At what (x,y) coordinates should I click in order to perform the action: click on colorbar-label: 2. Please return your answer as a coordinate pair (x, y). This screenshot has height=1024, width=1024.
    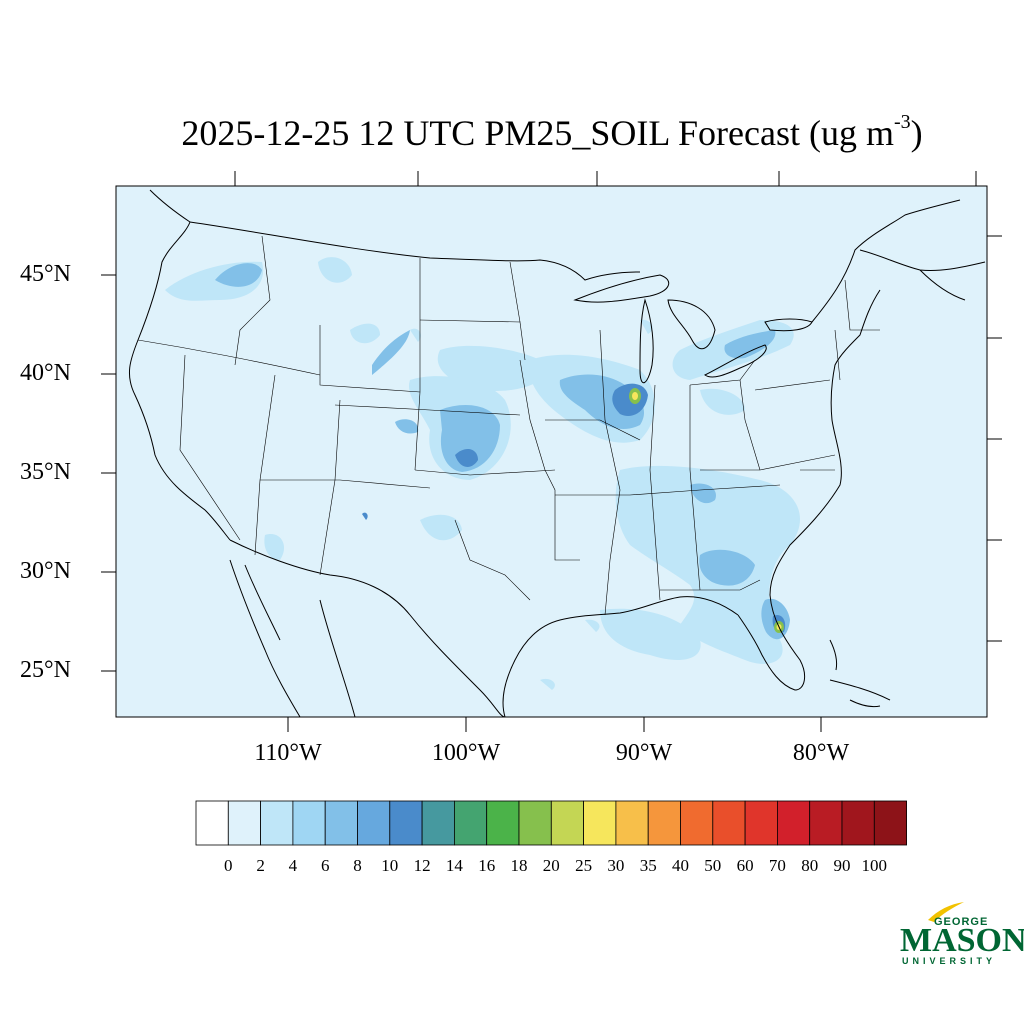
    Looking at the image, I should click on (260, 865).